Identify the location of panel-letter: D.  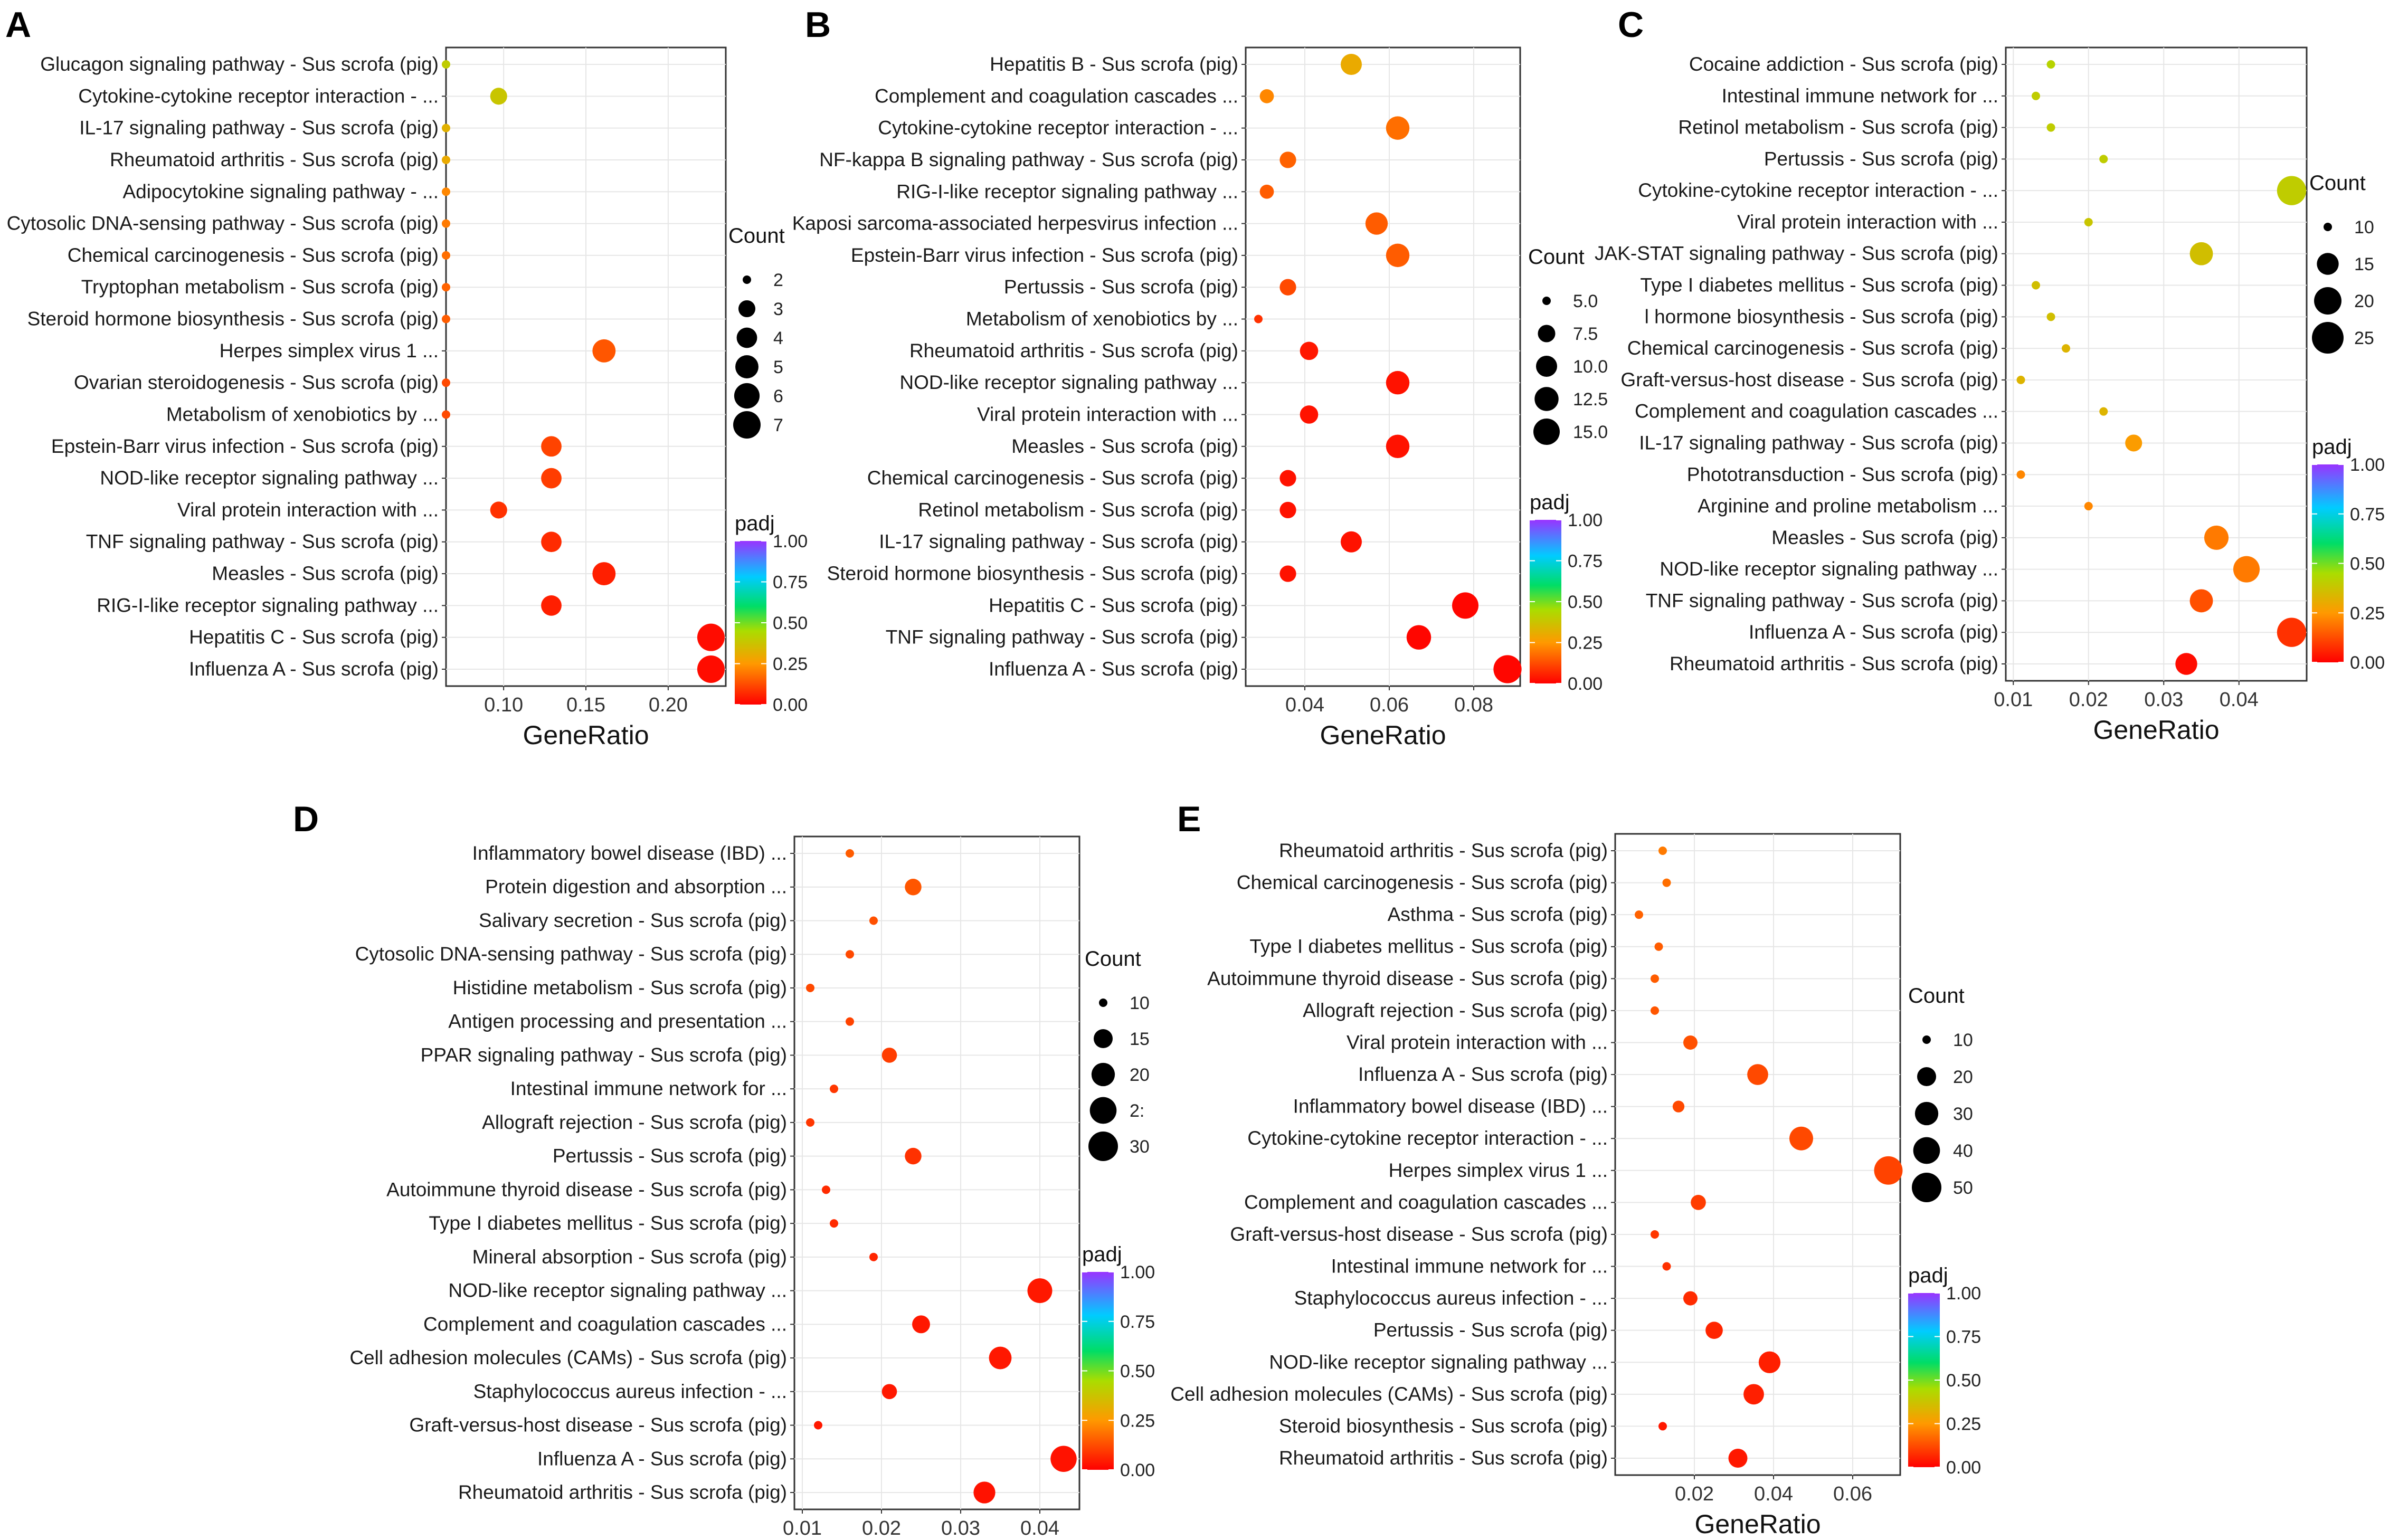
(306, 819).